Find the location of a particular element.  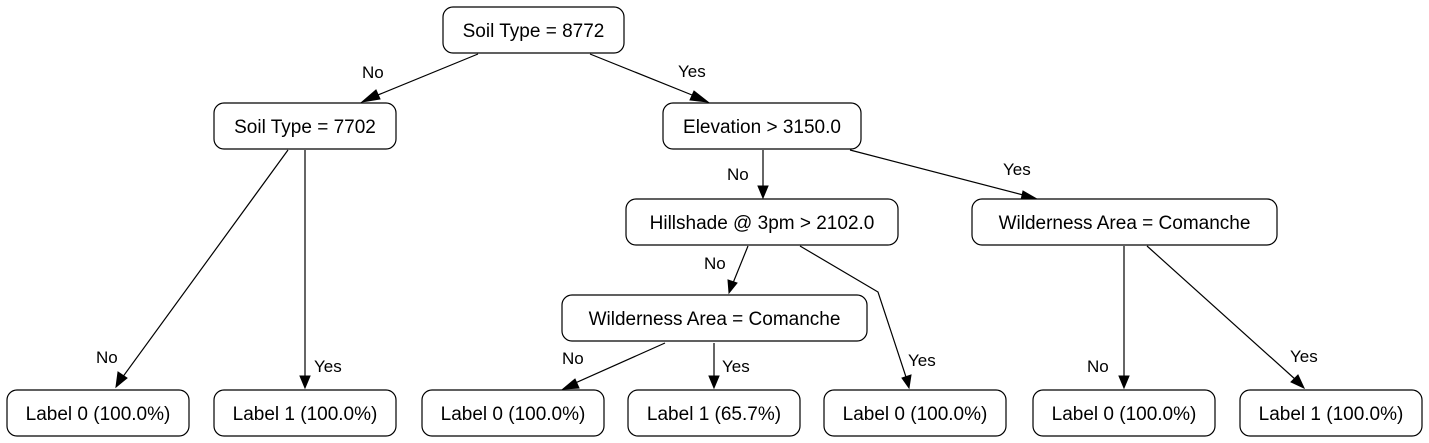

edge-wilderness-mid-to-leaf-4: Yes is located at coordinates (729, 366).